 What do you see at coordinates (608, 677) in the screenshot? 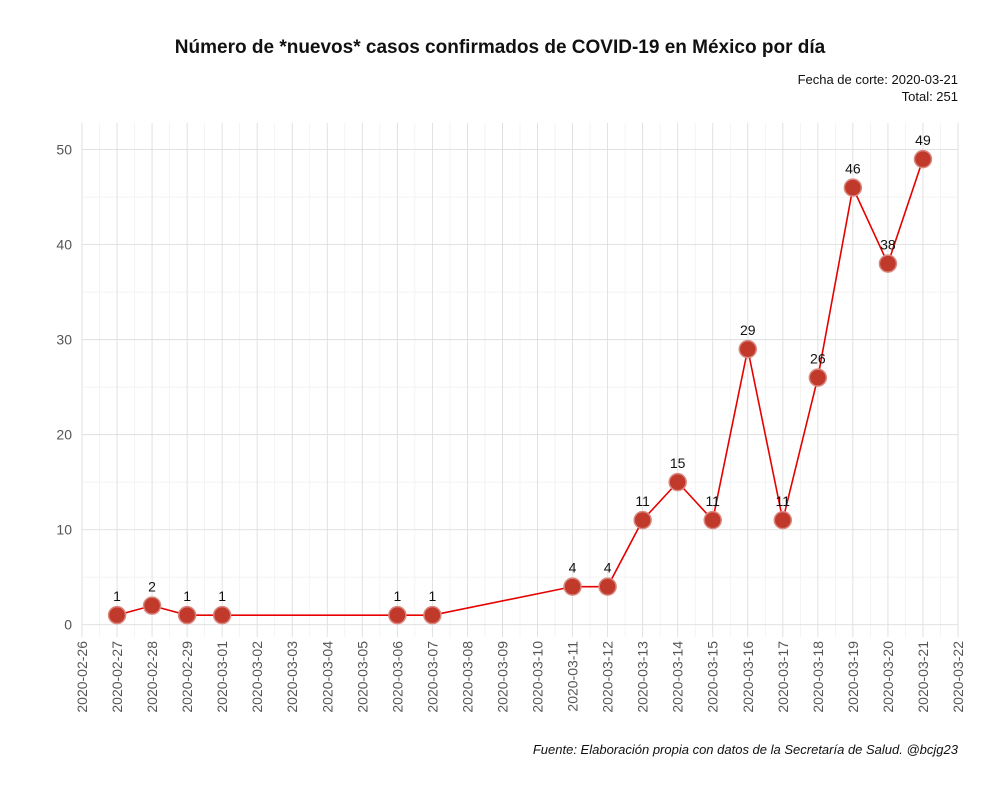
I see `x-tick-label: 2020-03-12` at bounding box center [608, 677].